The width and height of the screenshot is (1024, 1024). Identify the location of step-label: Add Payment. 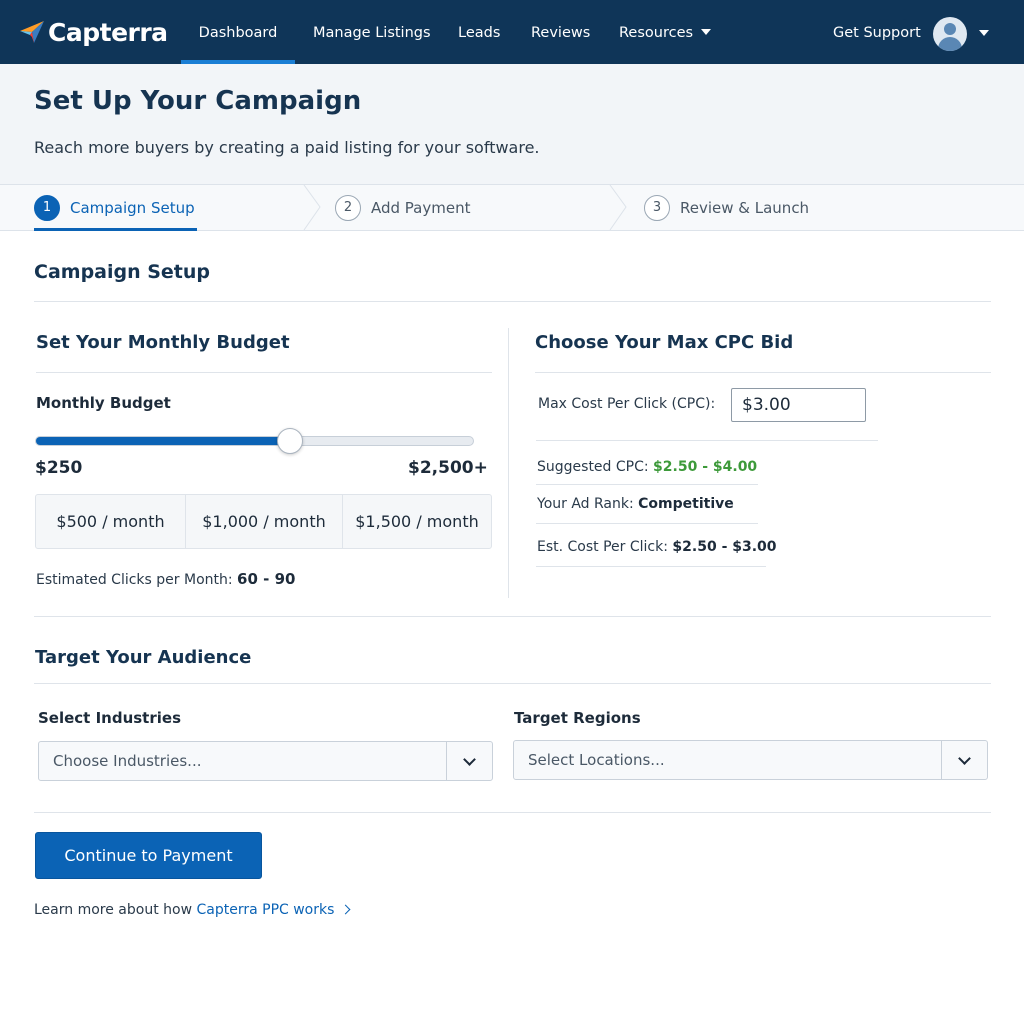
(421, 207).